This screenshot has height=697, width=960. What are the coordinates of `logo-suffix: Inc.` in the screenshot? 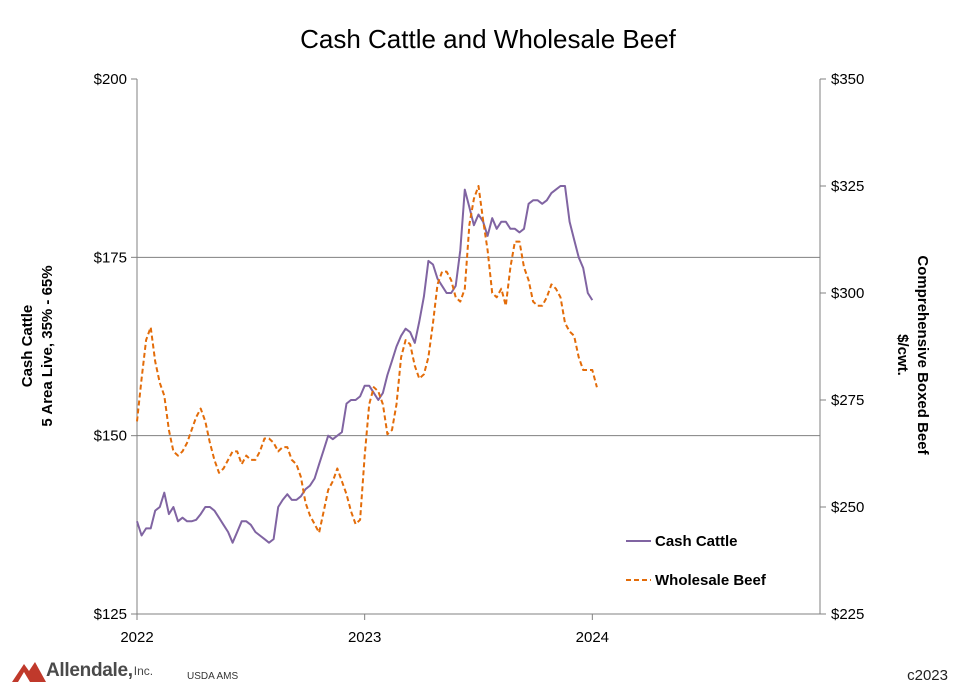 It's located at (143, 671).